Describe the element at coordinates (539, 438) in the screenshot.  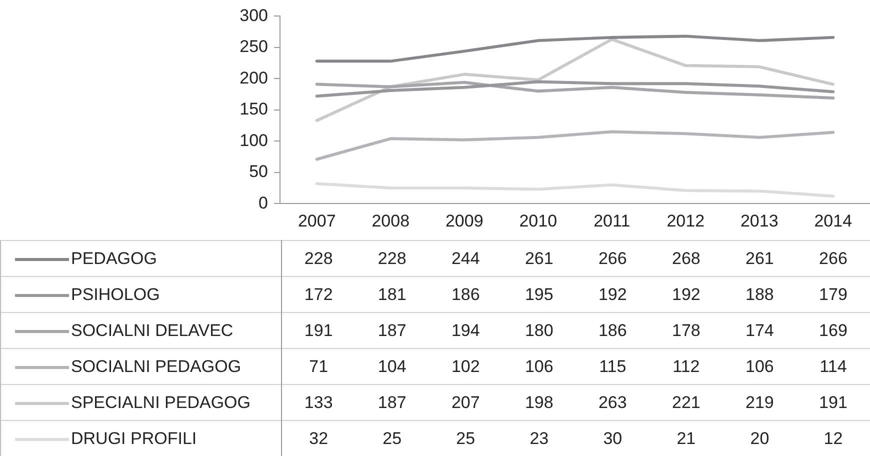
I see `data-label: 23` at that location.